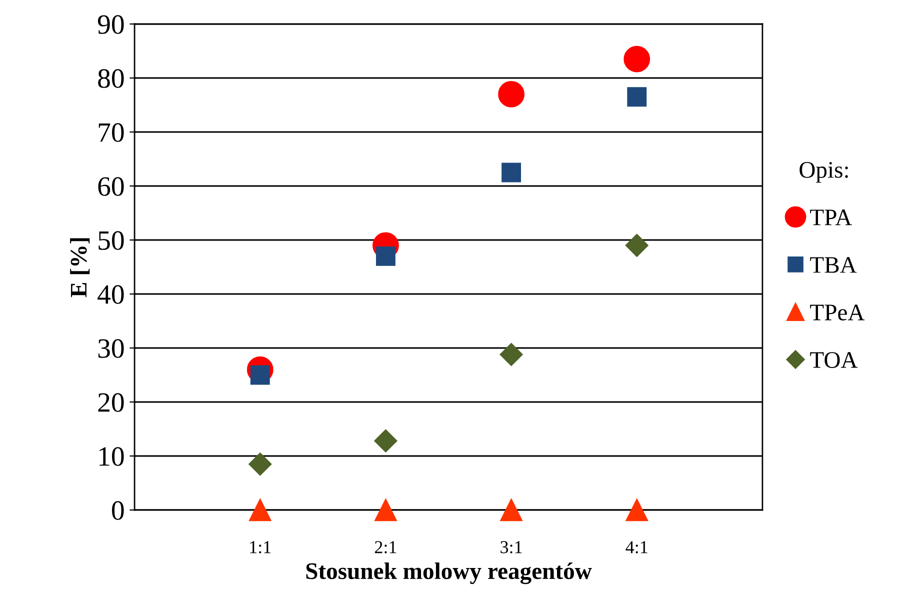 The width and height of the screenshot is (897, 600). Describe the element at coordinates (831, 218) in the screenshot. I see `legend-label: TPA` at that location.